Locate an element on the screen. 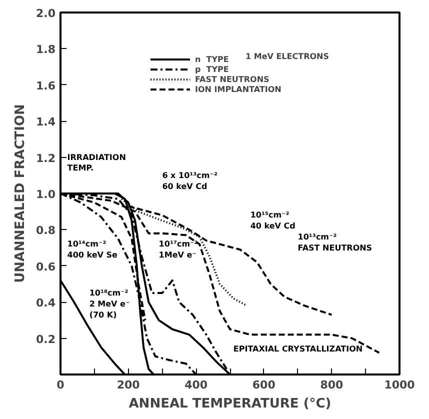 This screenshot has width=429, height=419. x-tick-label: 600 is located at coordinates (264, 385).